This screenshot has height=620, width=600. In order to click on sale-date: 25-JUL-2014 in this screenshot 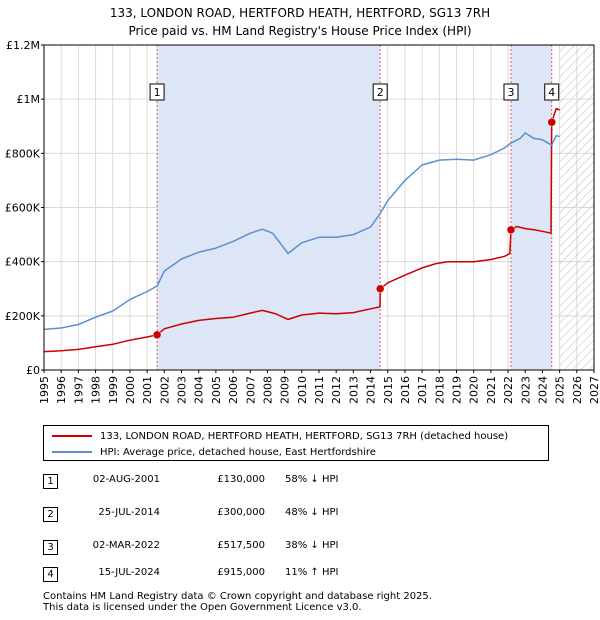, I will do `click(129, 512)`.